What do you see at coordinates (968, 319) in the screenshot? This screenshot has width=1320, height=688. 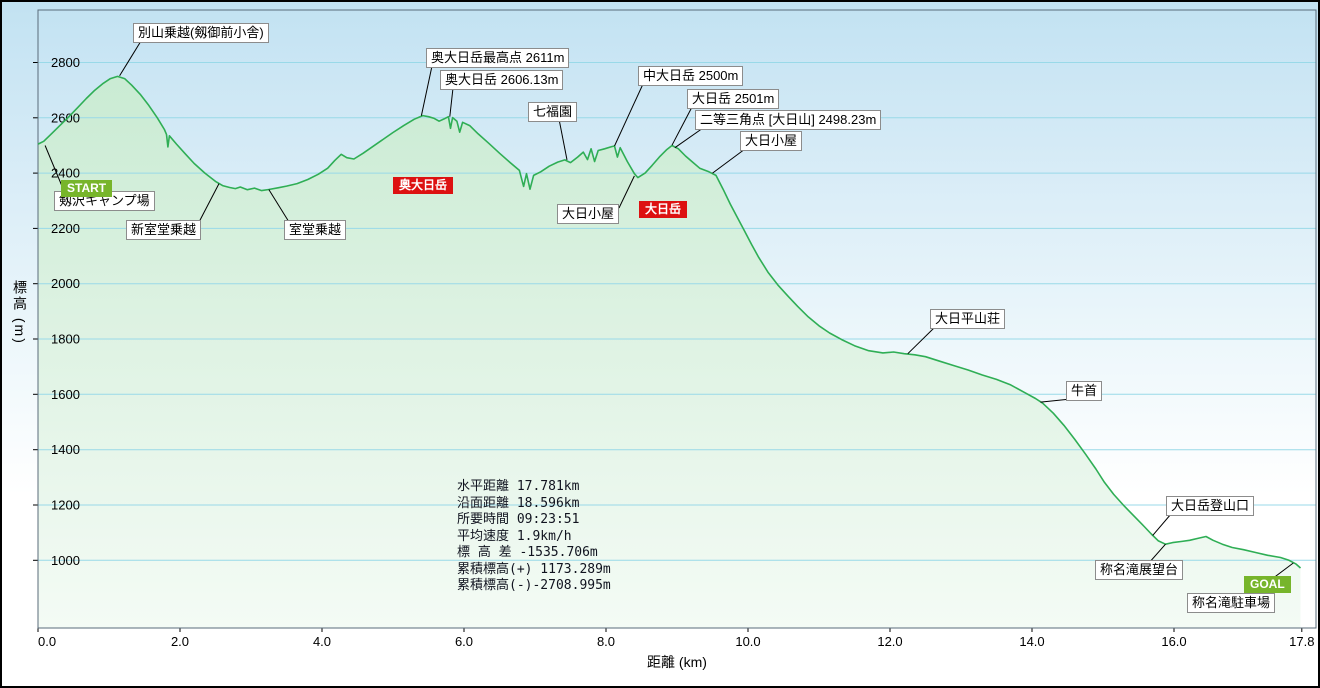 I see `annotation-label: 大日平山荘` at bounding box center [968, 319].